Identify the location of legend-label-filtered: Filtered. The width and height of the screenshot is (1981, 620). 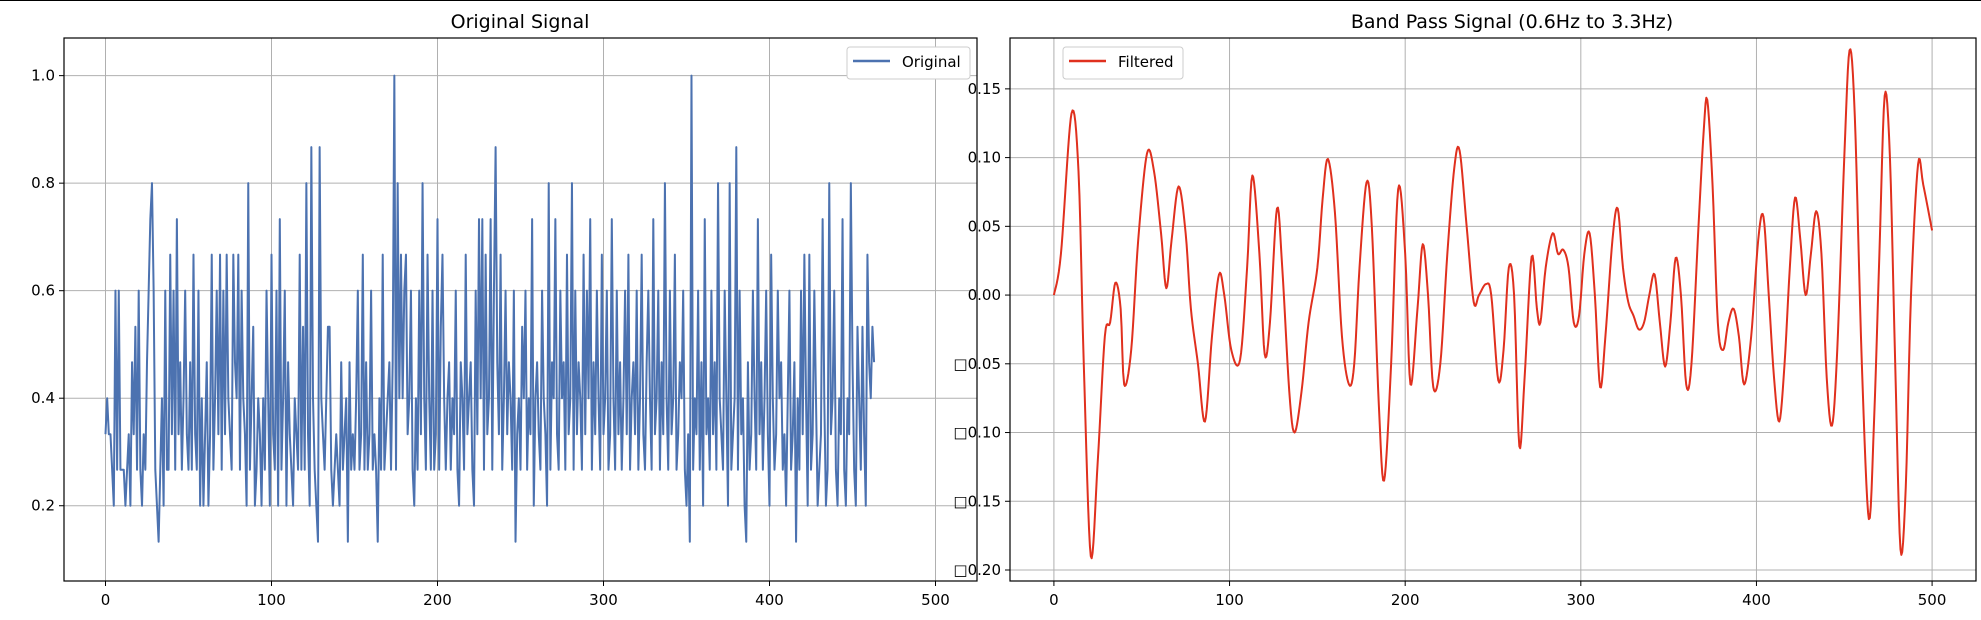
(1146, 62).